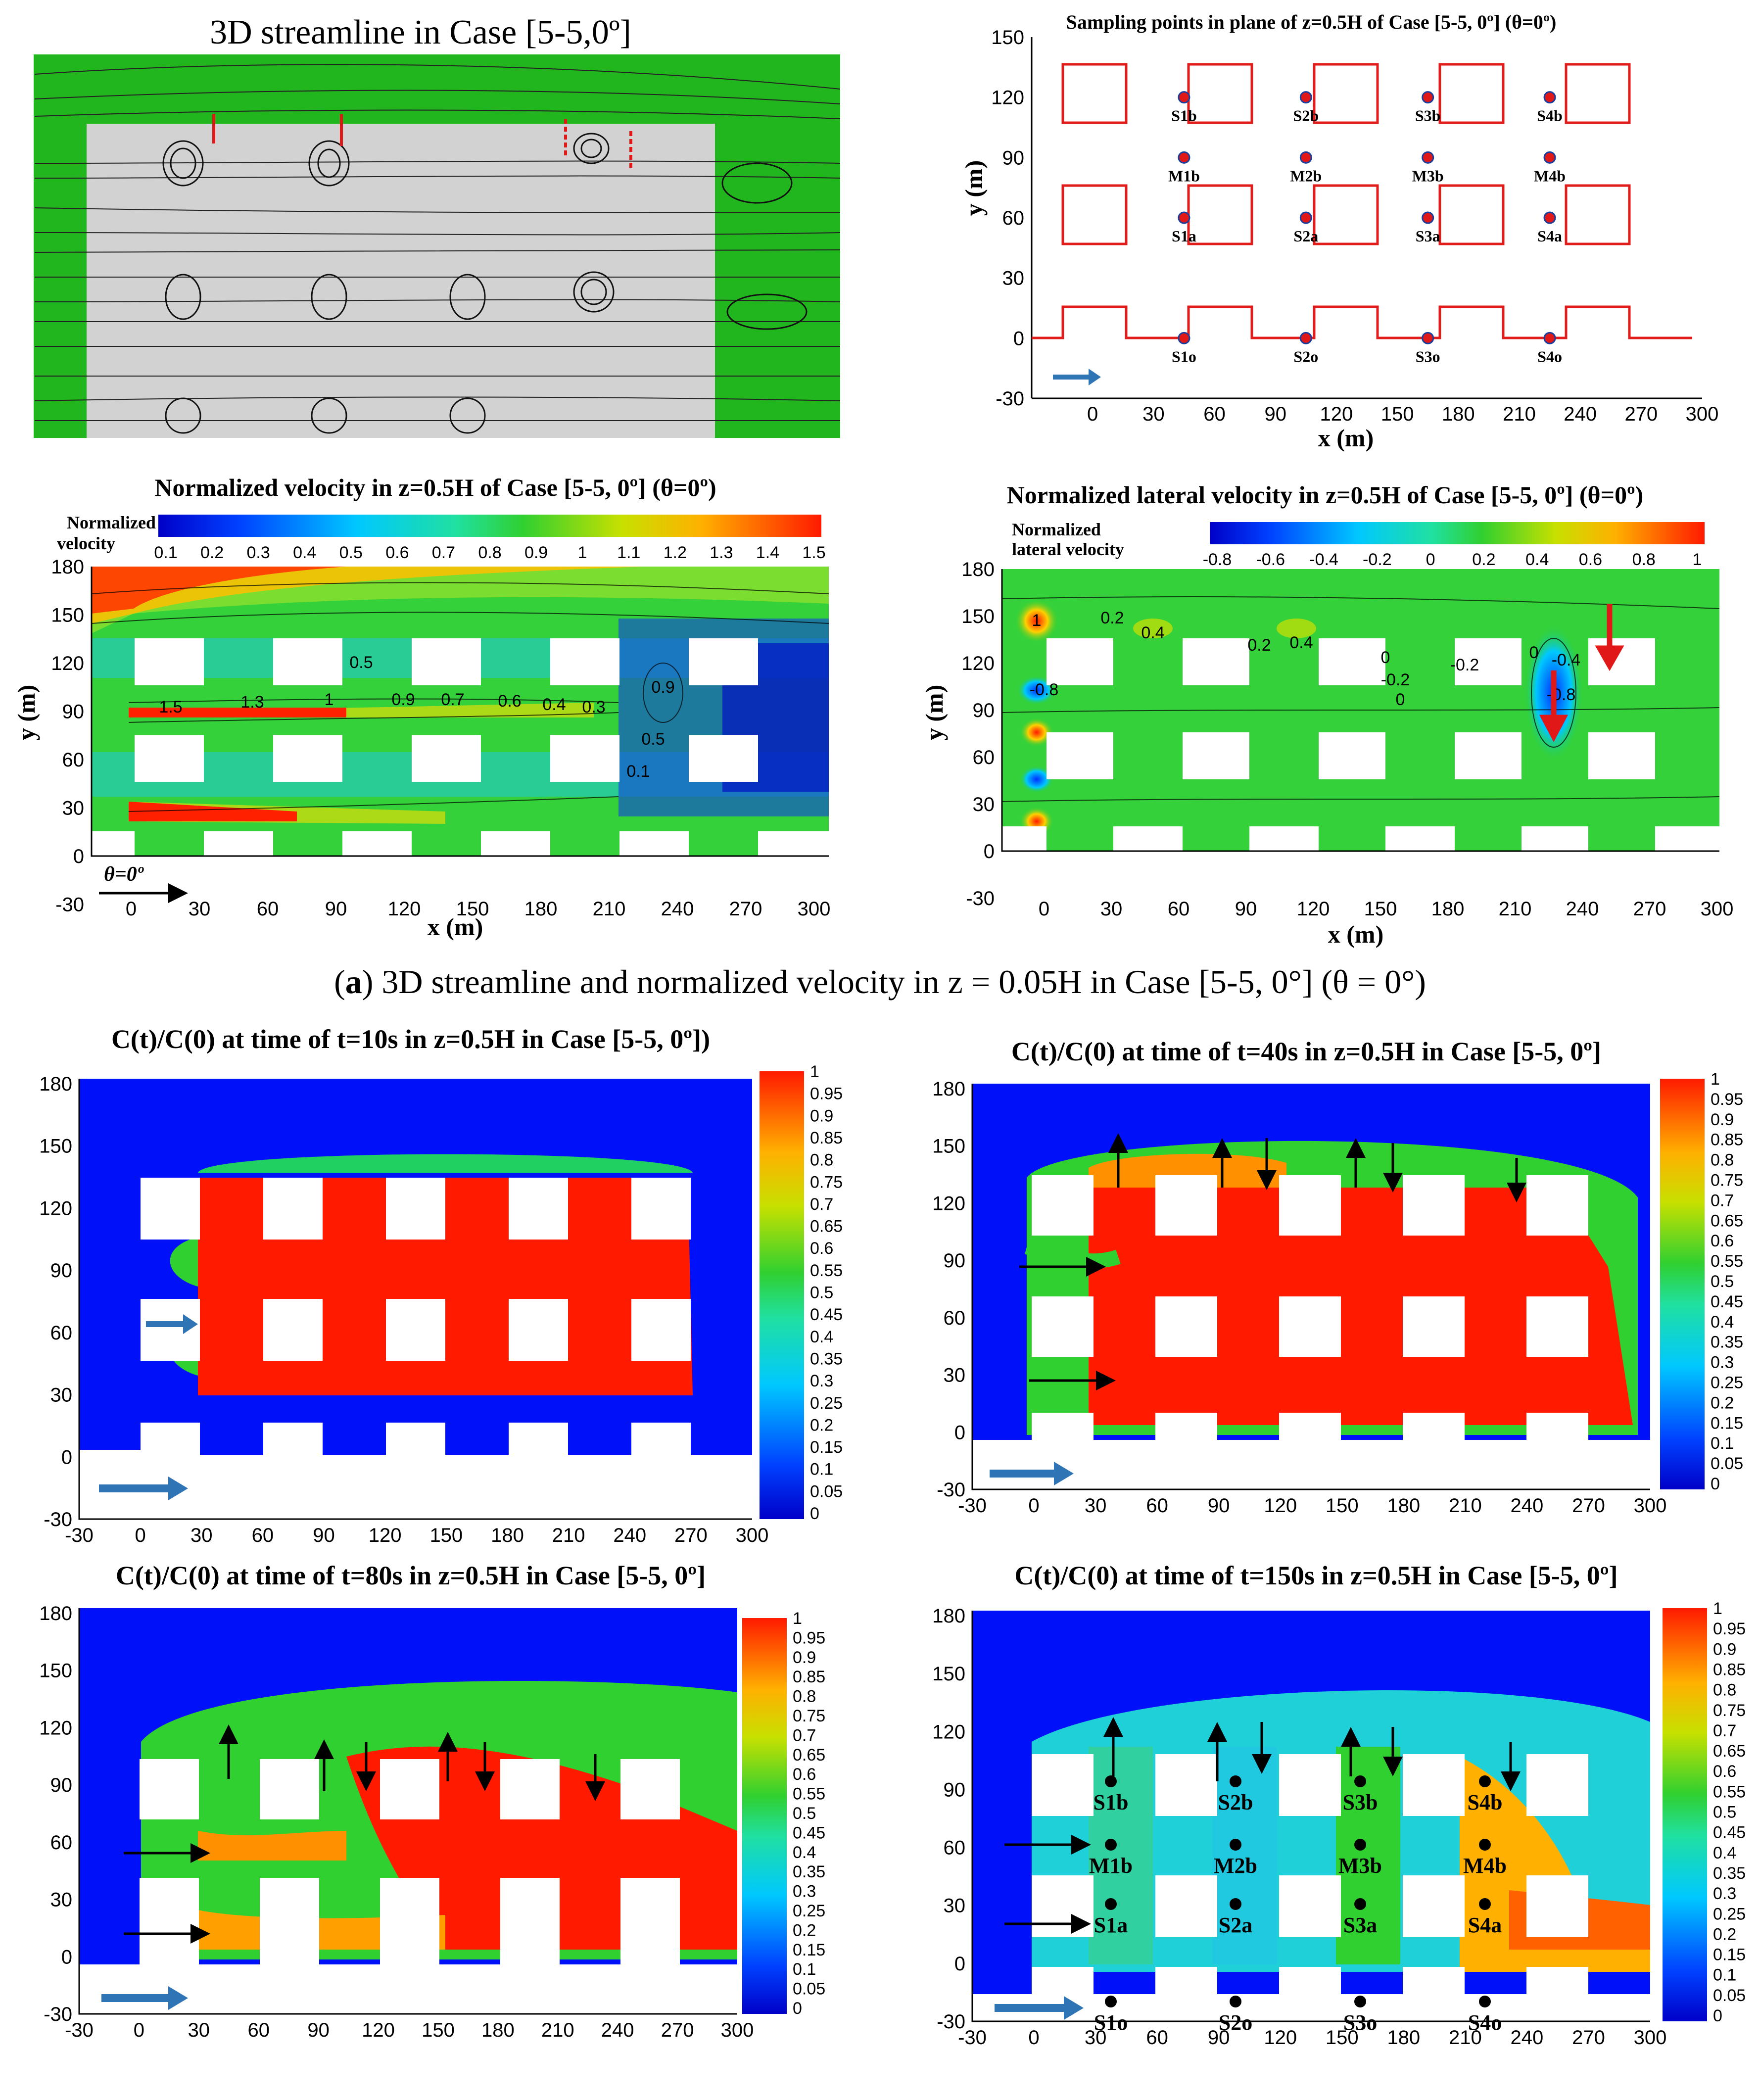 This screenshot has height=2100, width=1760. What do you see at coordinates (417, 717) in the screenshot?
I see `velocity-contour-labels: 1.5 1.3 1 0.9 0.7 0.6 0.4 0.3 0.5 0.9 0.5 0.1` at bounding box center [417, 717].